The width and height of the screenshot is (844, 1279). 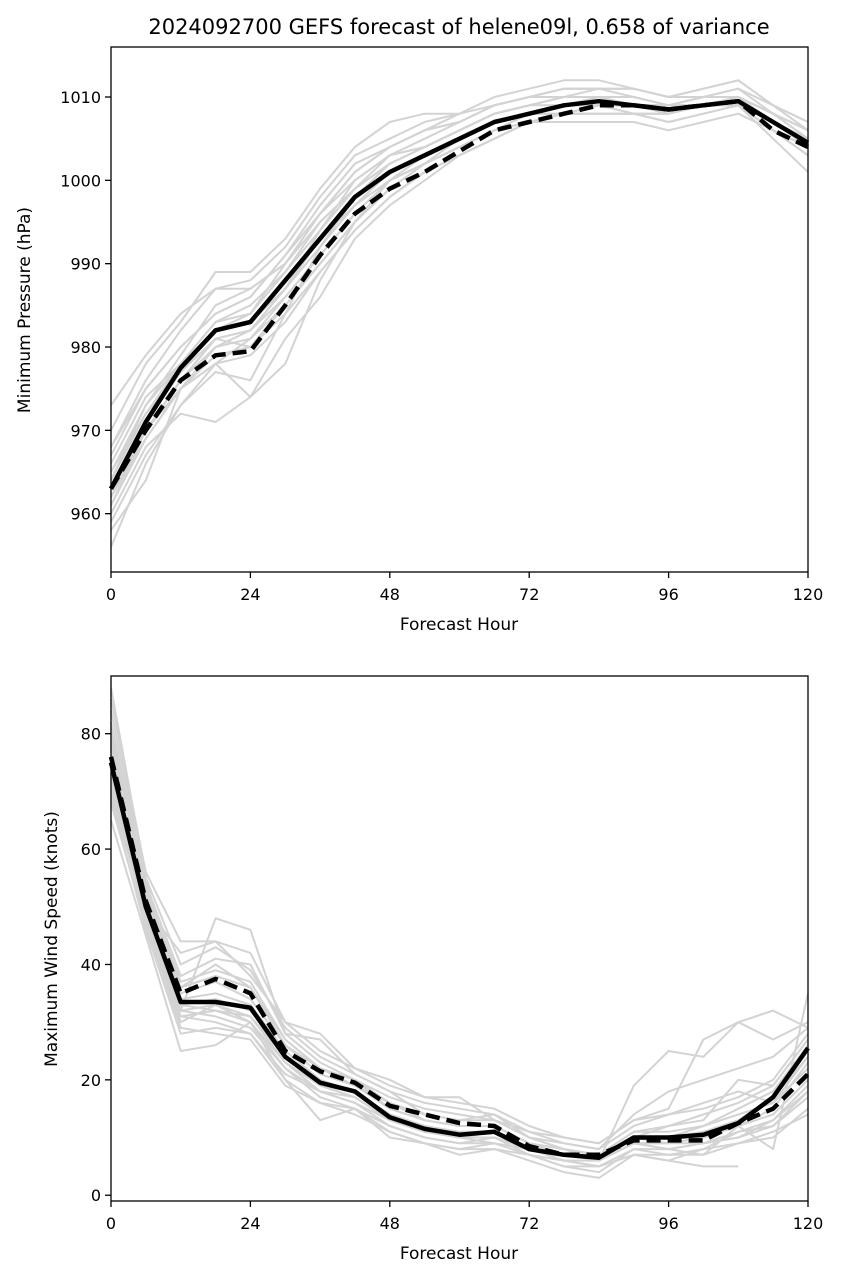 What do you see at coordinates (85, 347) in the screenshot?
I see `pressure-y-tick-label: 980` at bounding box center [85, 347].